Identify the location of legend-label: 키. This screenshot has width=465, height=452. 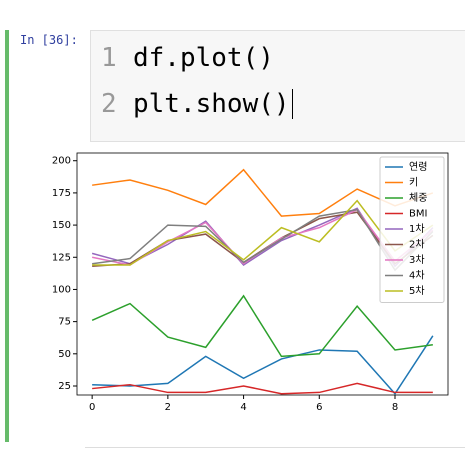
(413, 183).